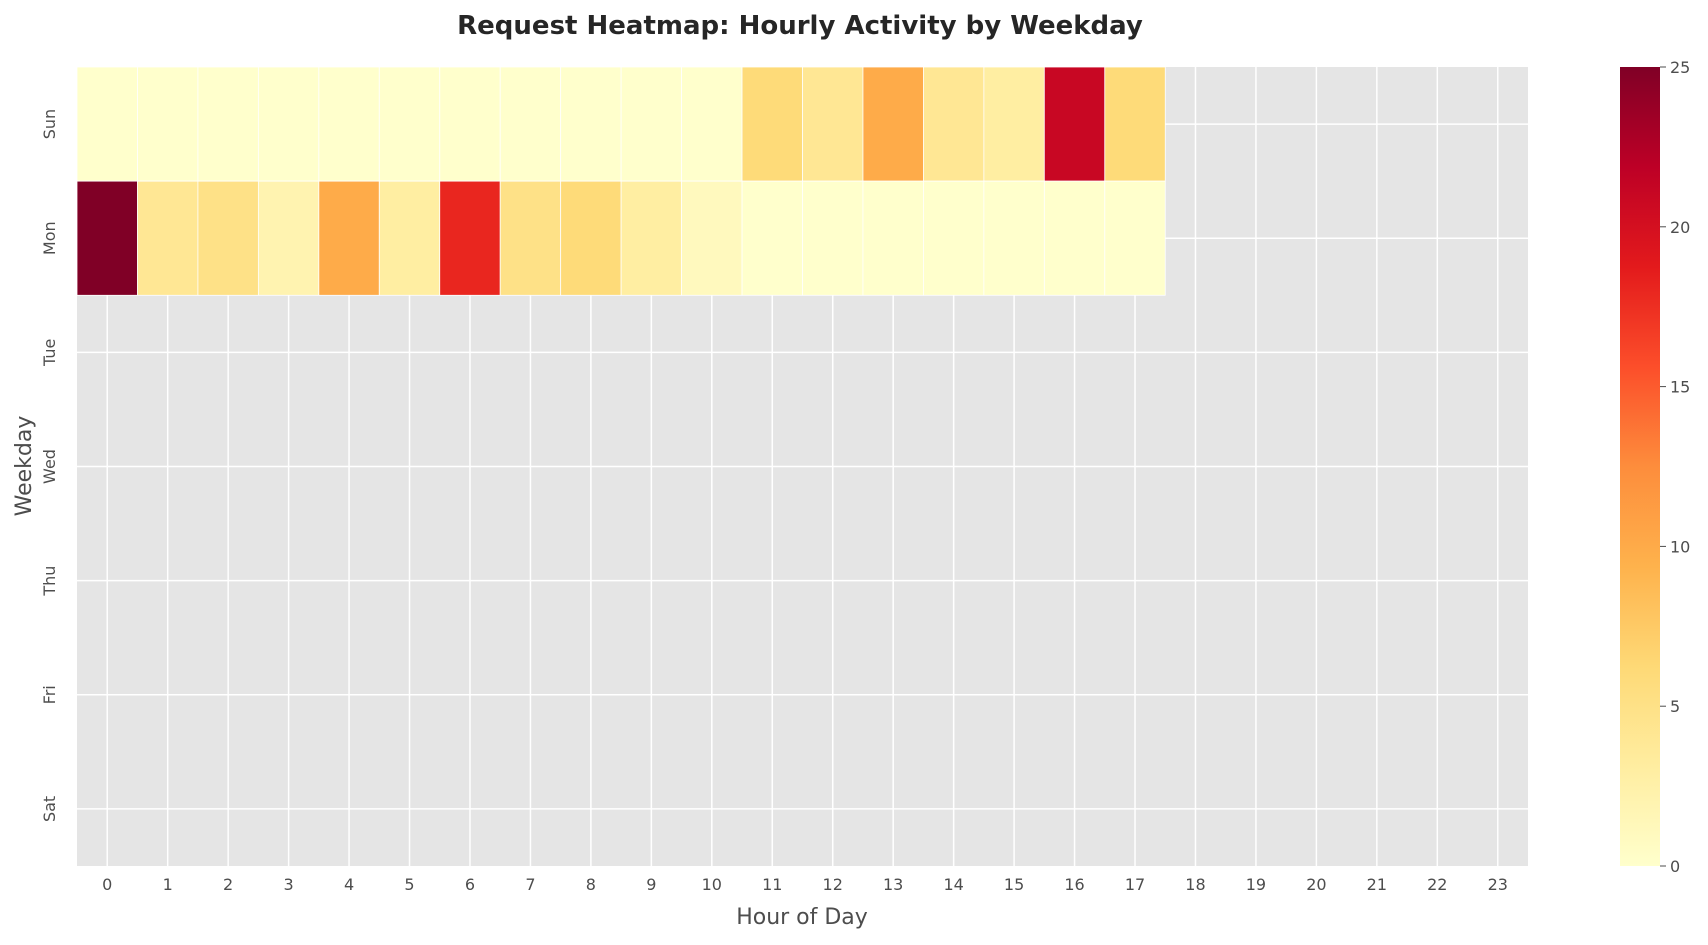 Image resolution: width=1708 pixels, height=945 pixels. I want to click on colorbar-tick-label: 20, so click(1680, 227).